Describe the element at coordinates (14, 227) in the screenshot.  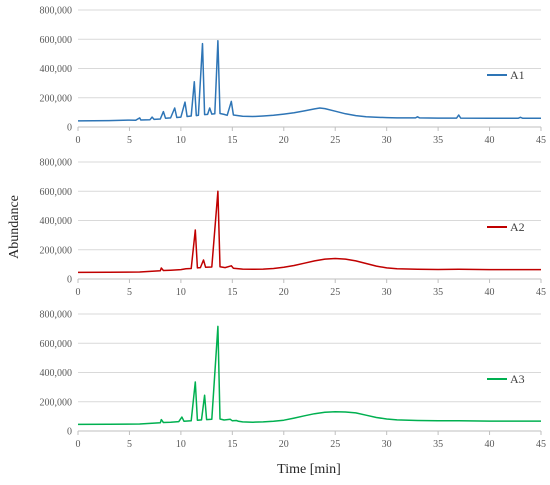
I see `y-axis-title: Abundance` at that location.